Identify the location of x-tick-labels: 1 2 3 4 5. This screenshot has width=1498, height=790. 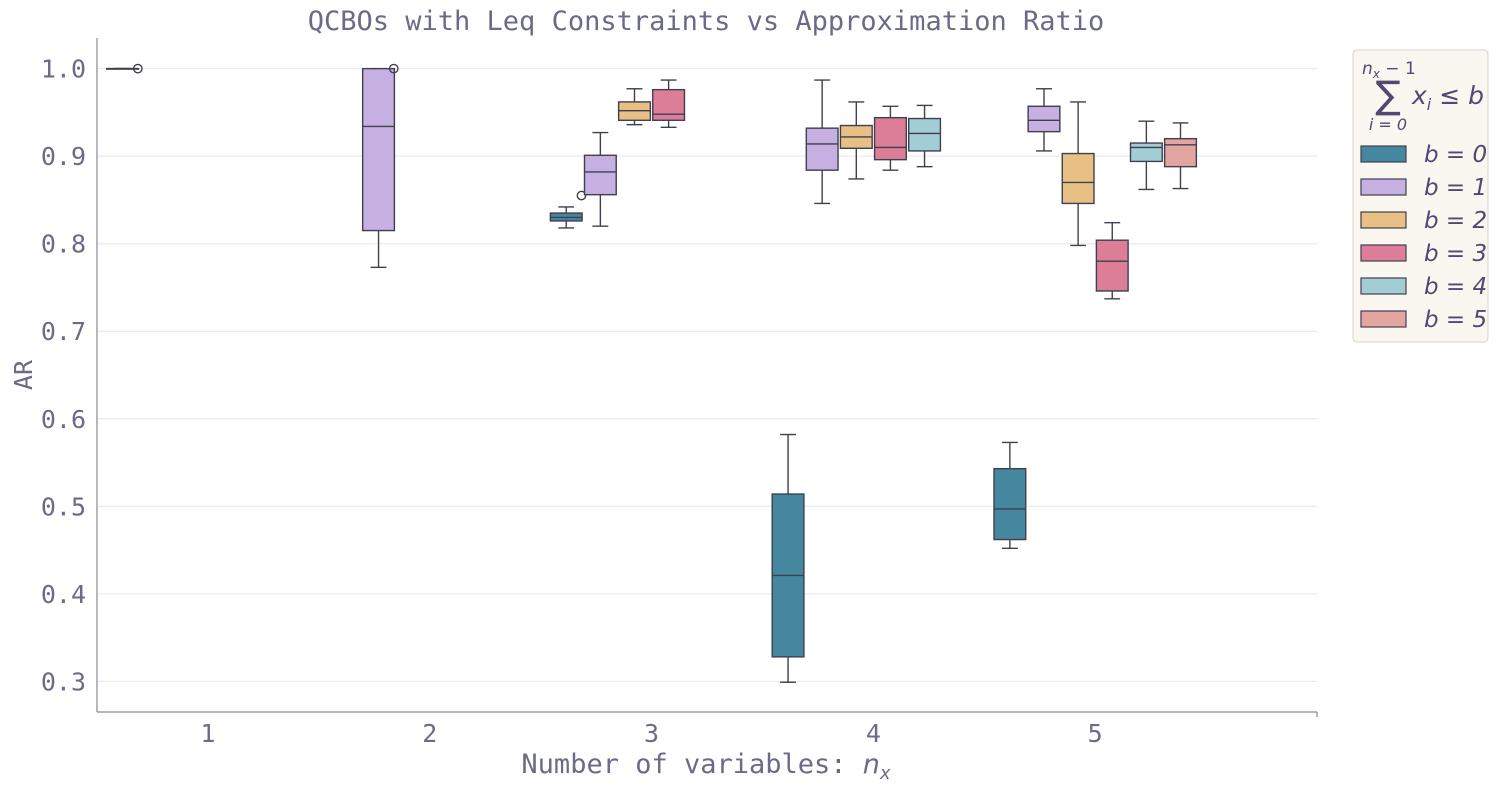
(651, 733).